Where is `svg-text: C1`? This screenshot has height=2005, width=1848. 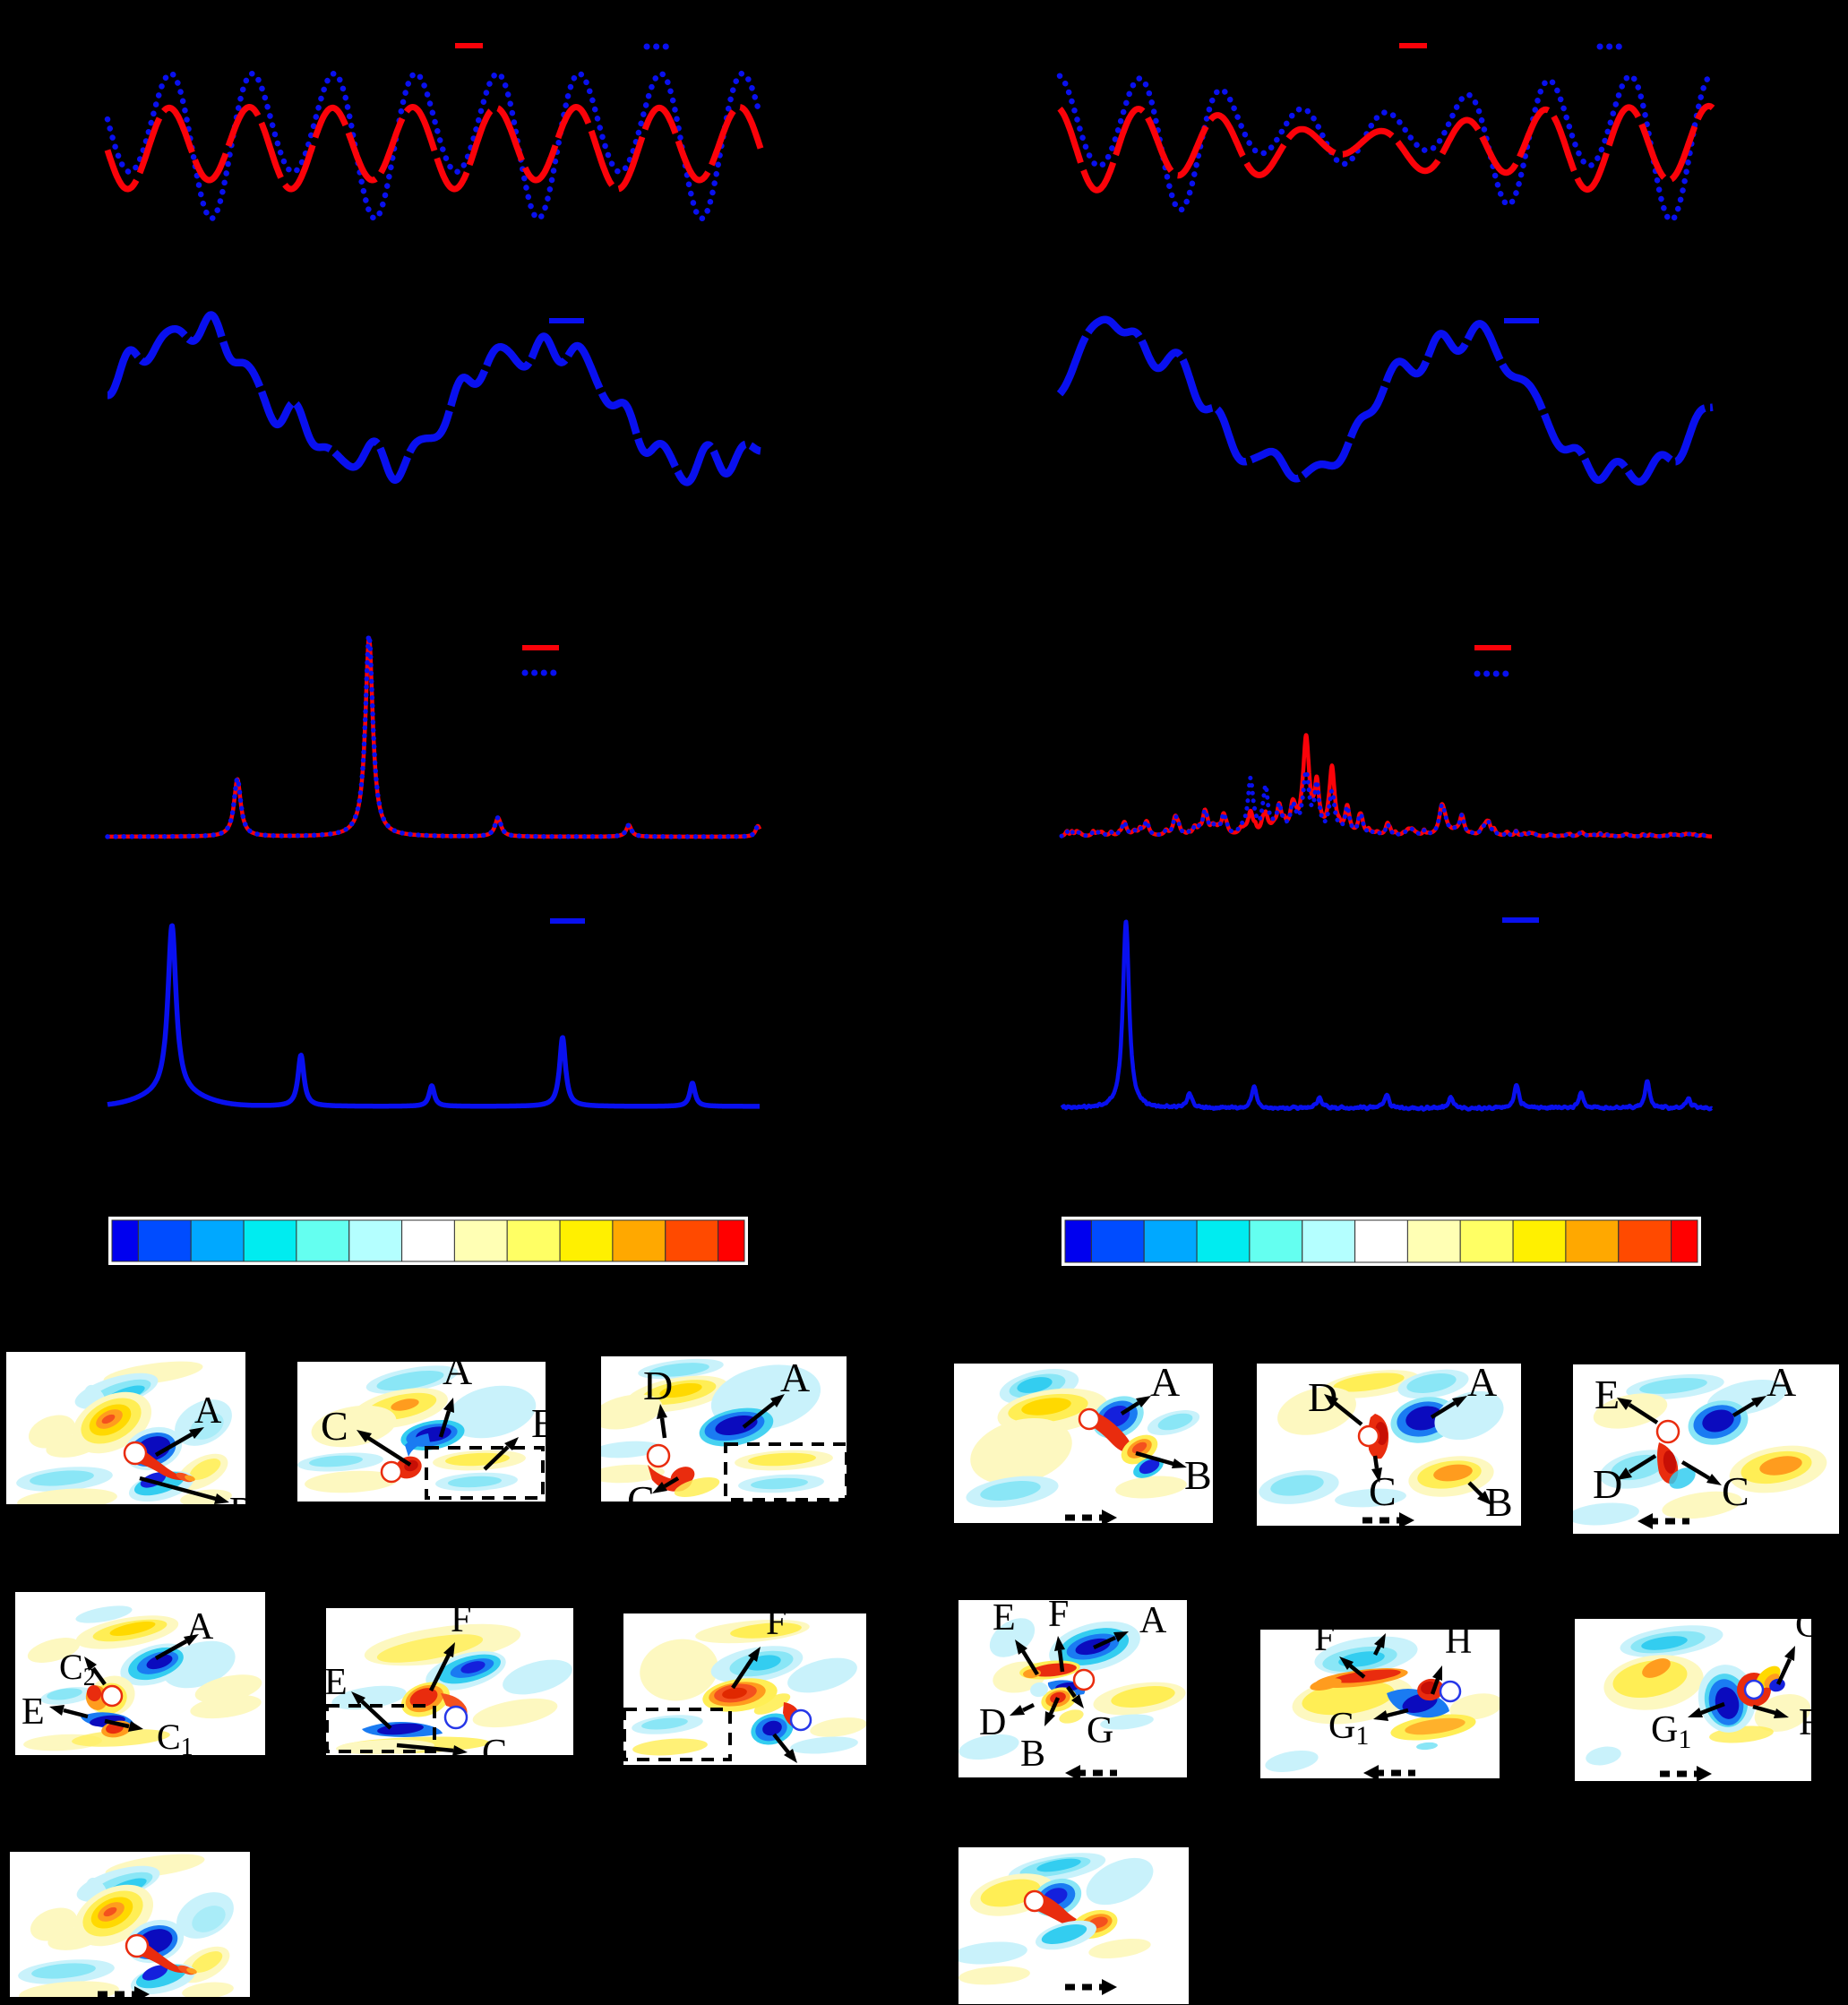 svg-text: C1 is located at coordinates (175, 1739).